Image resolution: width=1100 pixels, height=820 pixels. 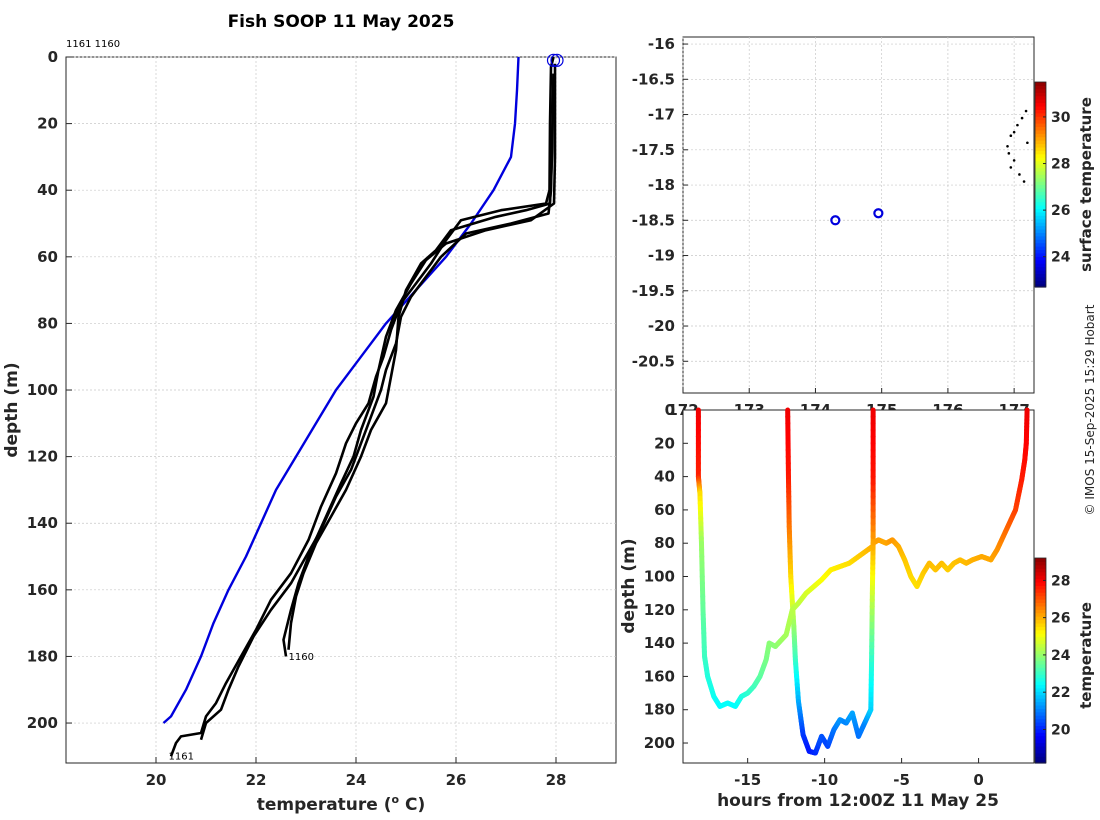 I want to click on profile-y-tick-label: 0, so click(x=53, y=57).